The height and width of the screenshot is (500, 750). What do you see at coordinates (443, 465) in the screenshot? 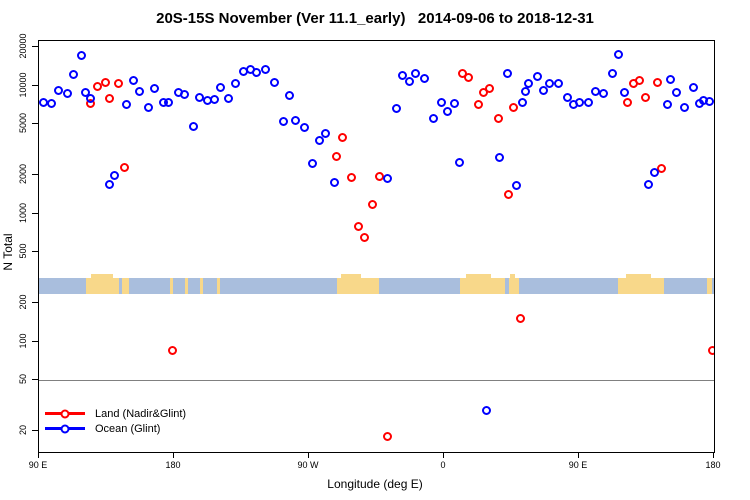
I see `x-tick-label: 0` at bounding box center [443, 465].